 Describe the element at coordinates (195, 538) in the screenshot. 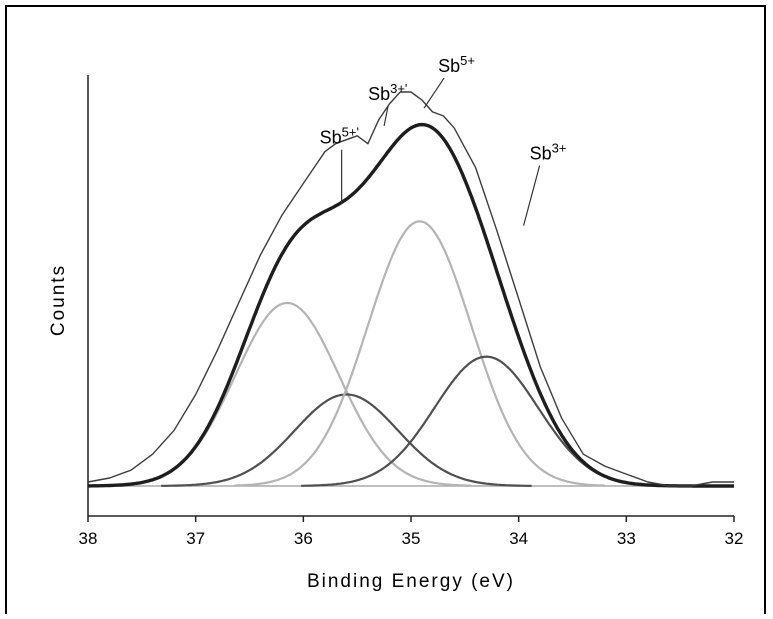

I see `x-tick-label: 37` at that location.